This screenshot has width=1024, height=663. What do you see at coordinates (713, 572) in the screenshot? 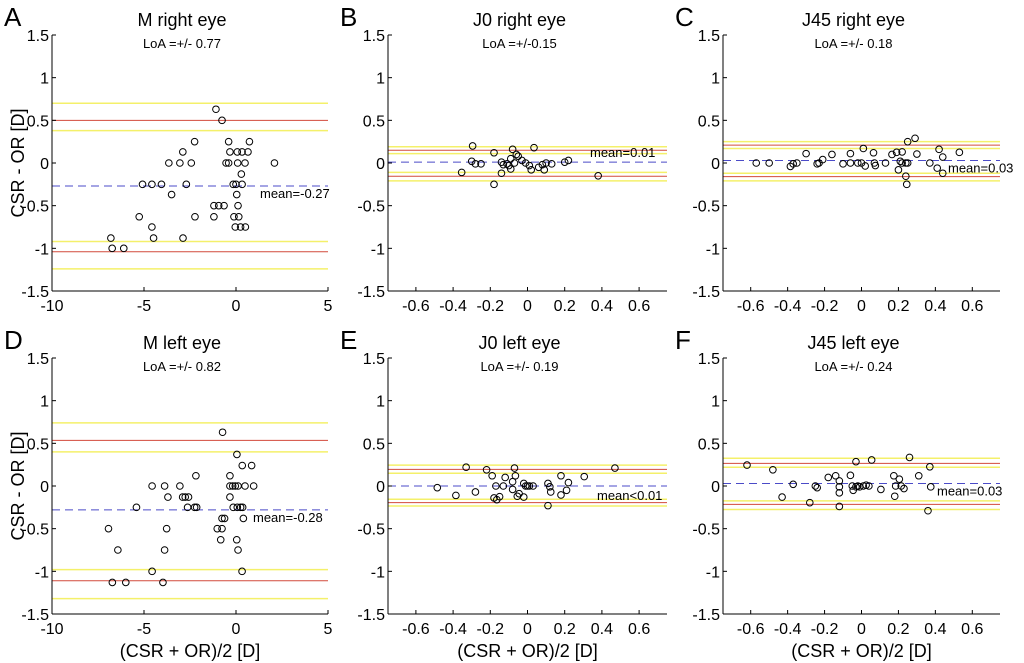
I see `y-tick-label: -1` at bounding box center [713, 572].